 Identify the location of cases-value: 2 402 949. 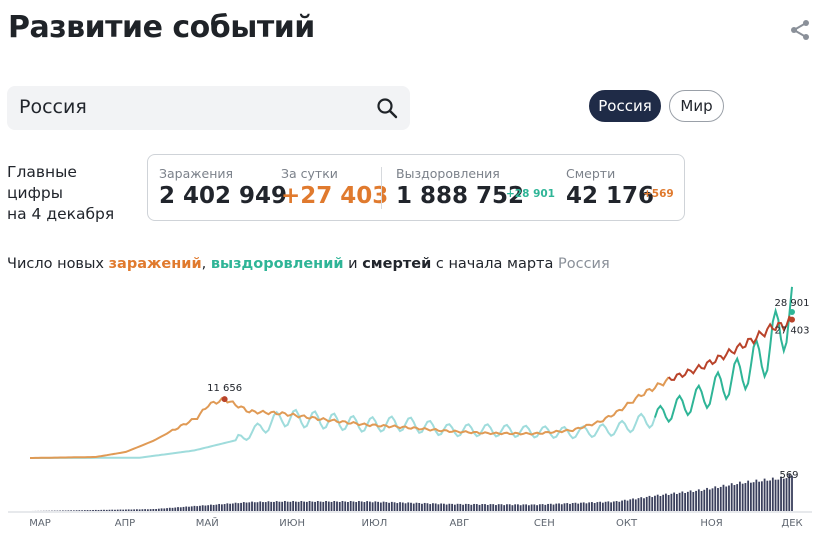
(223, 196).